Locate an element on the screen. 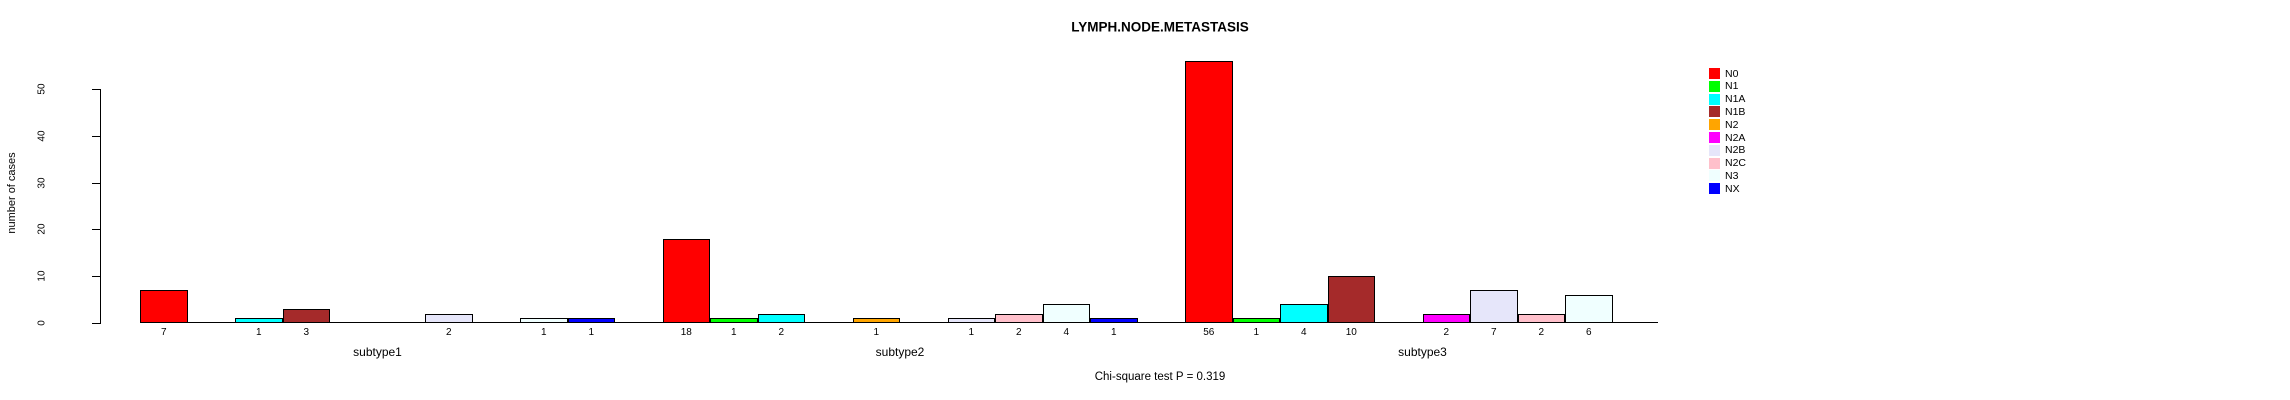  x-group-label-subtype1: subtype1 is located at coordinates (377, 352).